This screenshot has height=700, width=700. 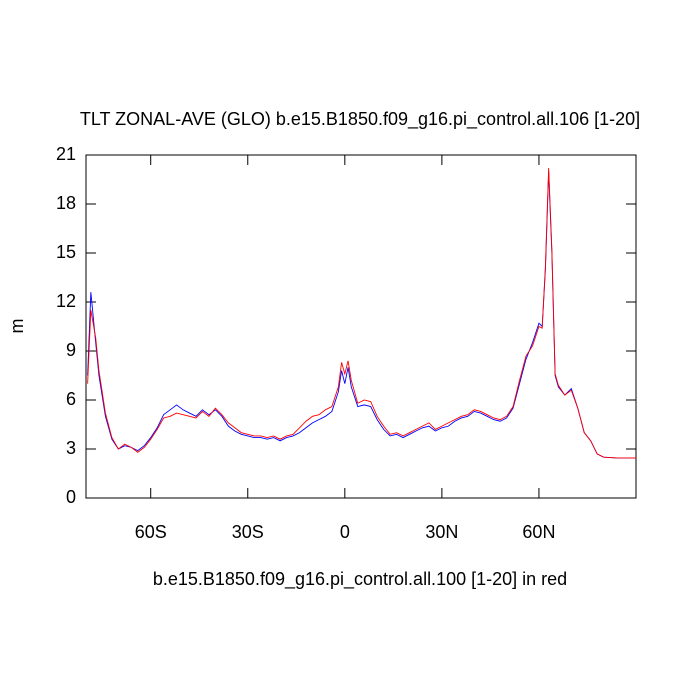 I want to click on y-axis-label: m, so click(x=17, y=326).